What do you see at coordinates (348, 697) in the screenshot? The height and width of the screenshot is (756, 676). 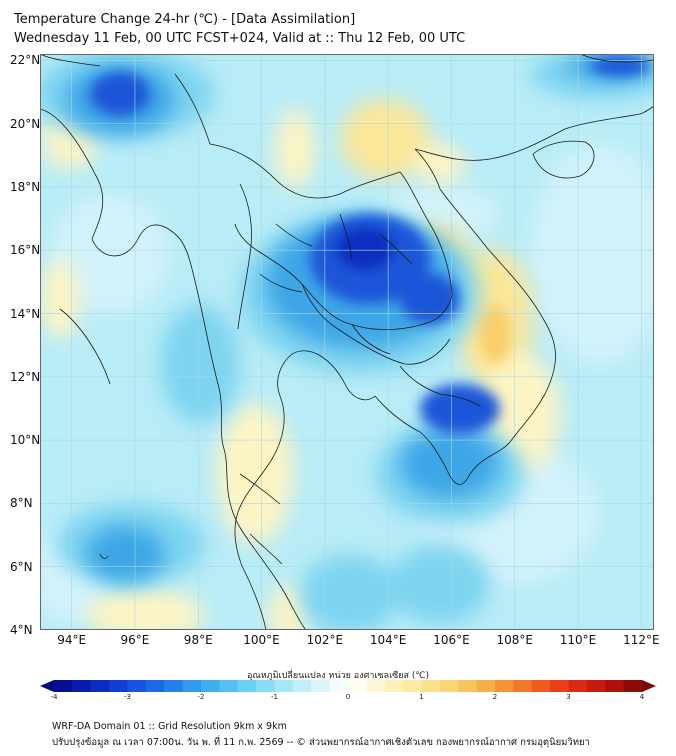 I see `colorbar-tick-label: 0` at bounding box center [348, 697].